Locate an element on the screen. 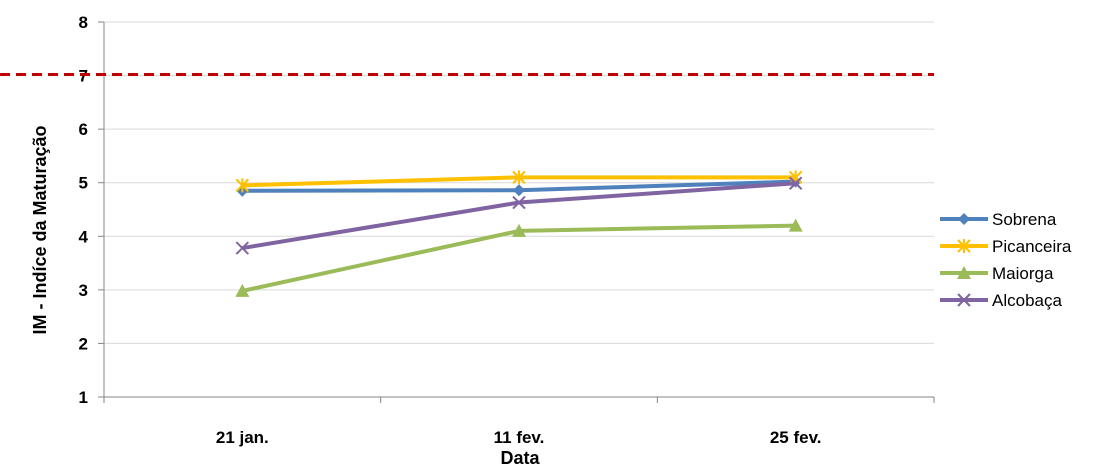  legend-item: Alcobaça is located at coordinates (1001, 300).